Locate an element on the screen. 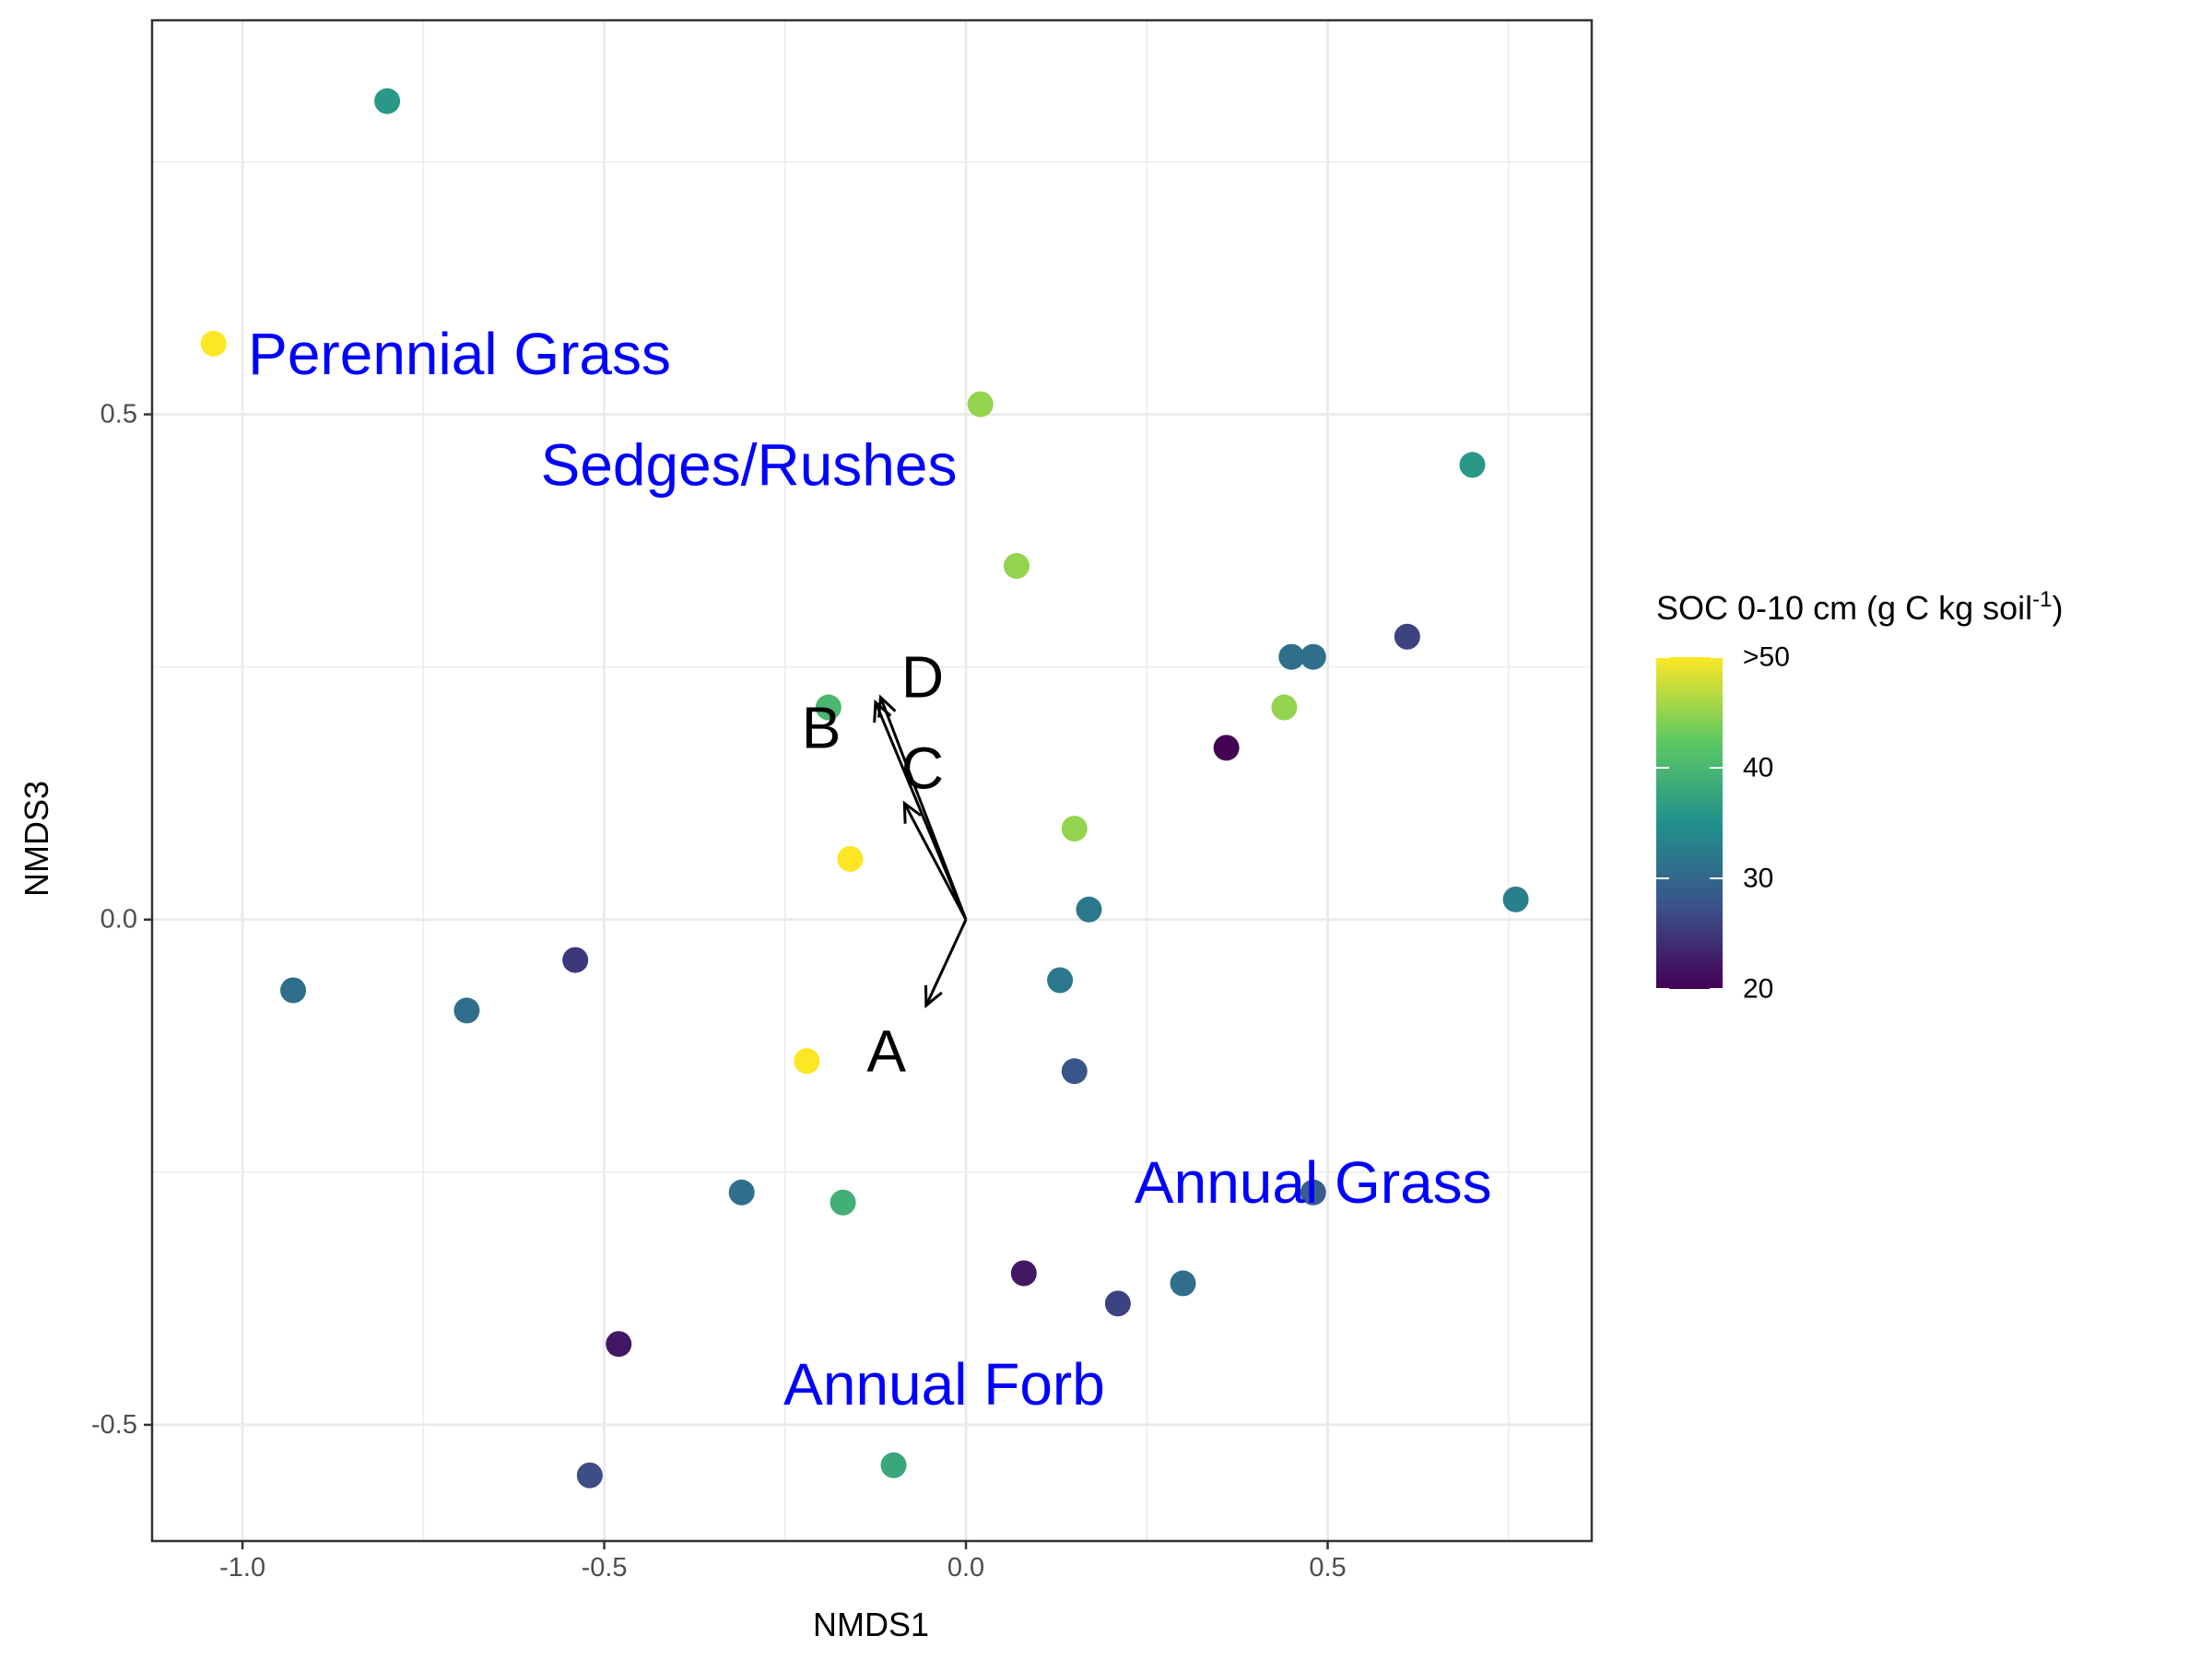 This screenshot has width=2212, height=1659. y-tick-label: 0.5 is located at coordinates (118, 414).